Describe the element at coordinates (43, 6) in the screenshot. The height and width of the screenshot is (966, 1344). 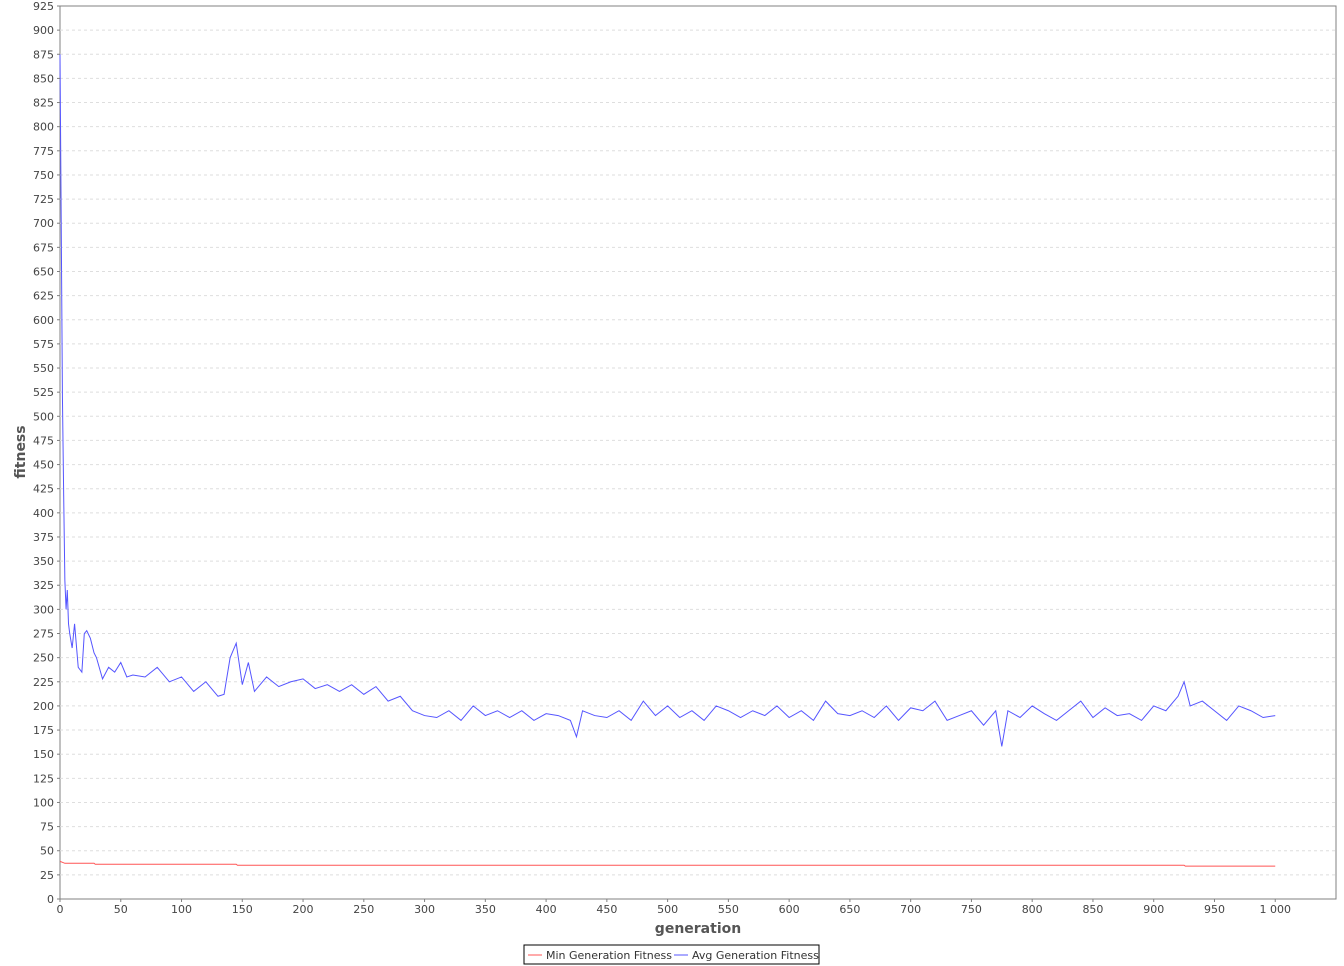
I see `y-tick-label: 925` at that location.